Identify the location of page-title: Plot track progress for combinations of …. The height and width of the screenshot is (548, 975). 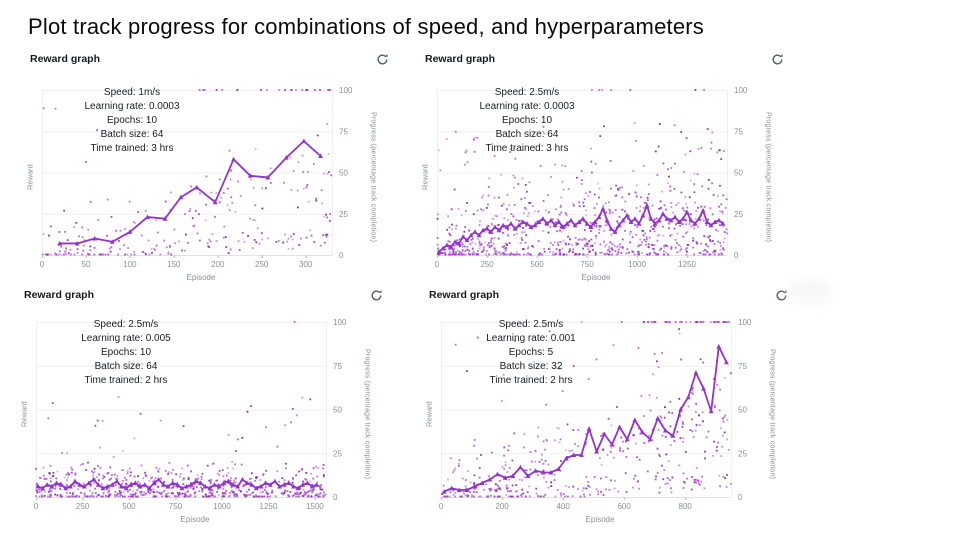
(366, 26).